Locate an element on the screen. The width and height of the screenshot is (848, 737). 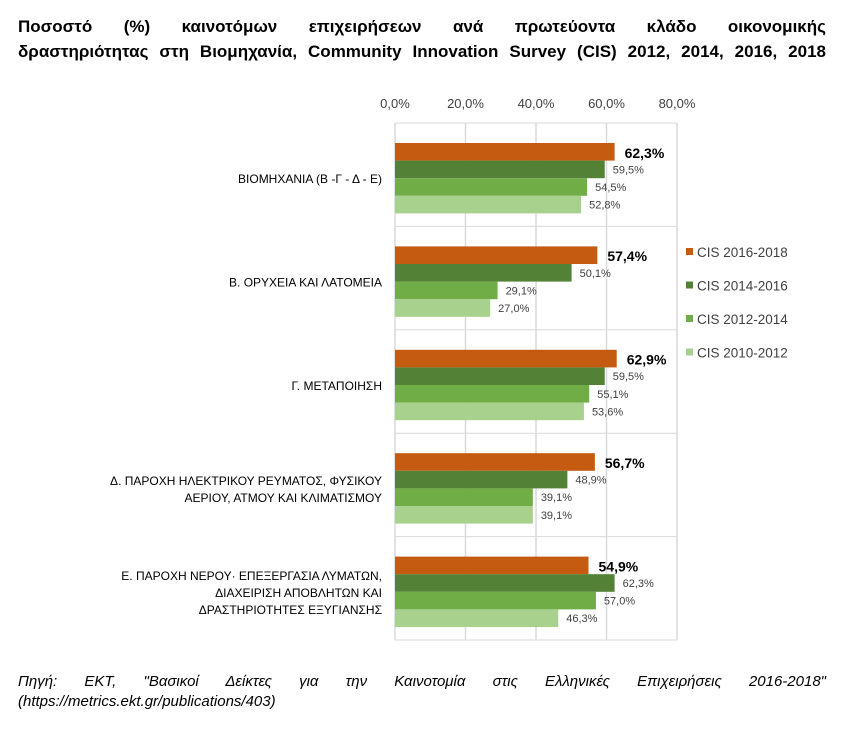
data-label: 54,9% is located at coordinates (619, 566).